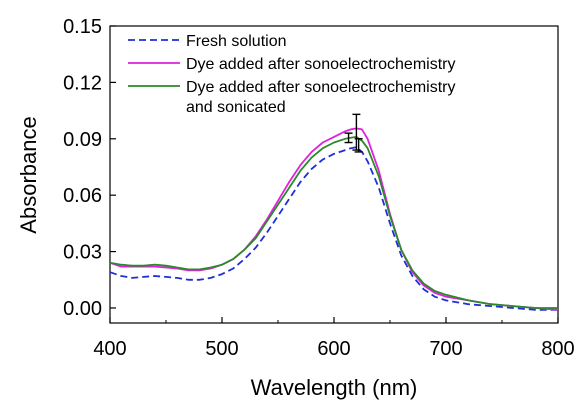 This screenshot has height=400, width=581. What do you see at coordinates (89, 168) in the screenshot?
I see `y-axis-ticks: 0.00 0.03 0.06 0.09 0.12 0.15` at bounding box center [89, 168].